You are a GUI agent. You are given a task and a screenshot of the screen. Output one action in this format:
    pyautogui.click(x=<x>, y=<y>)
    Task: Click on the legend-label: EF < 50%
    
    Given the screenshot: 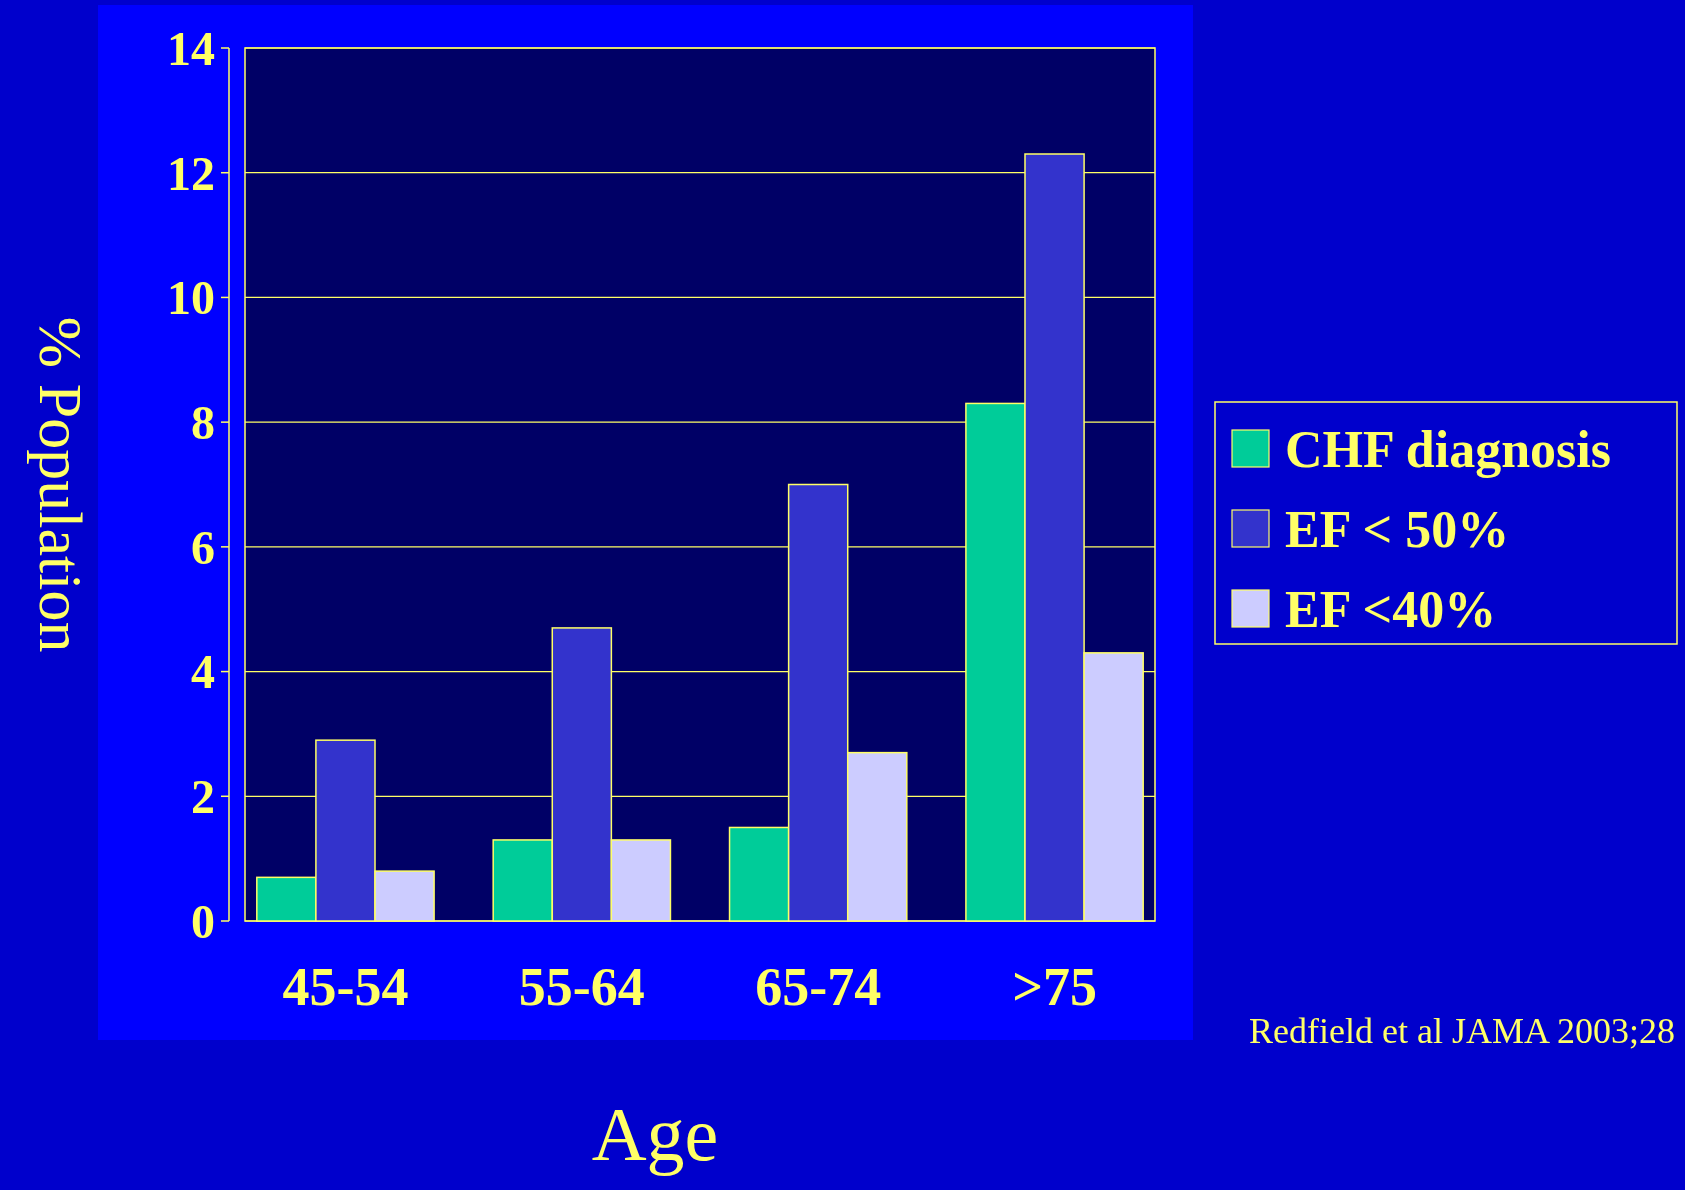 What is the action you would take?
    pyautogui.click(x=1397, y=530)
    